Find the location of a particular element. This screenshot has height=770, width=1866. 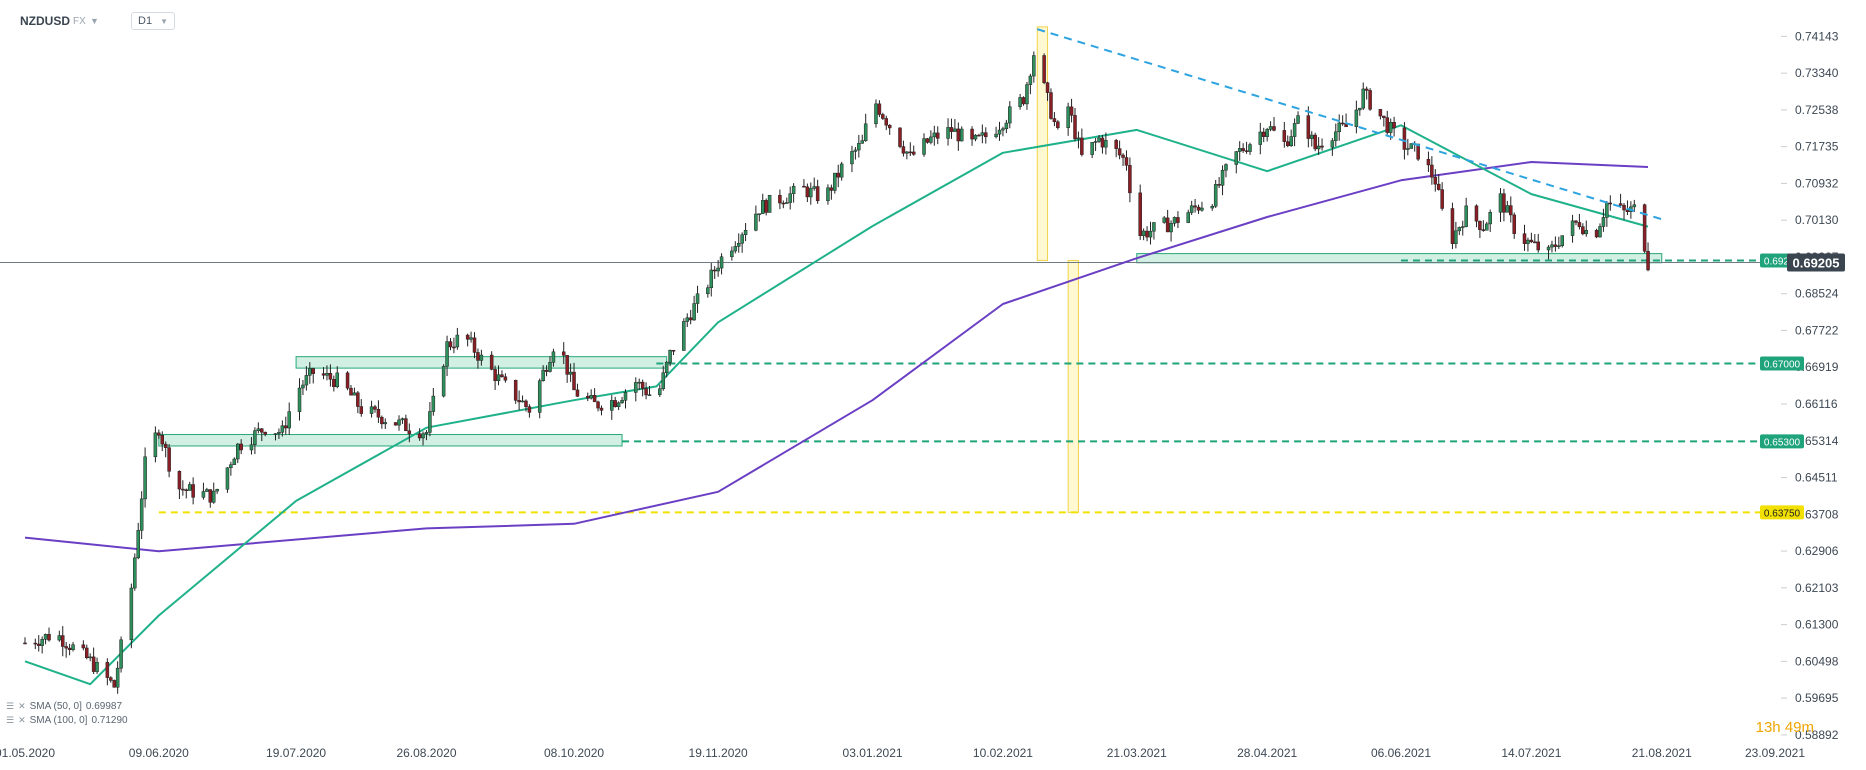

y-tick-label: 0.72538 is located at coordinates (1817, 110).